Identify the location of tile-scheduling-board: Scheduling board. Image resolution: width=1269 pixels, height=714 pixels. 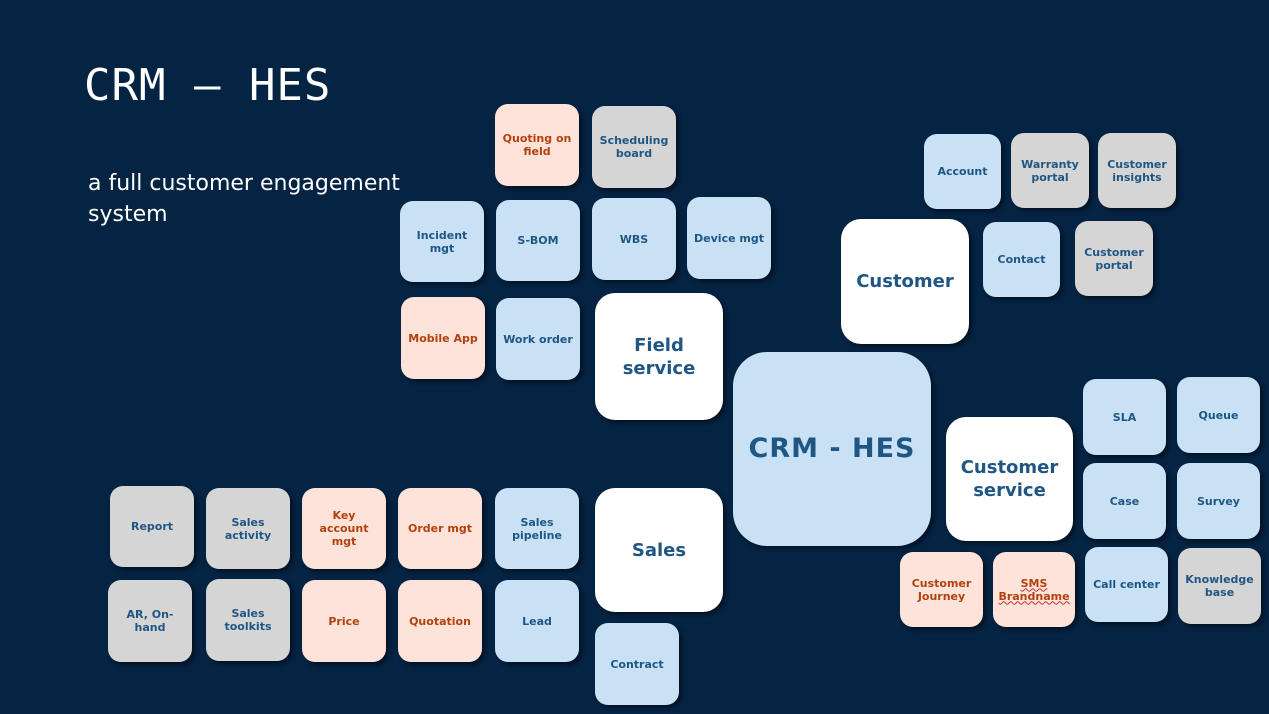
(634, 147).